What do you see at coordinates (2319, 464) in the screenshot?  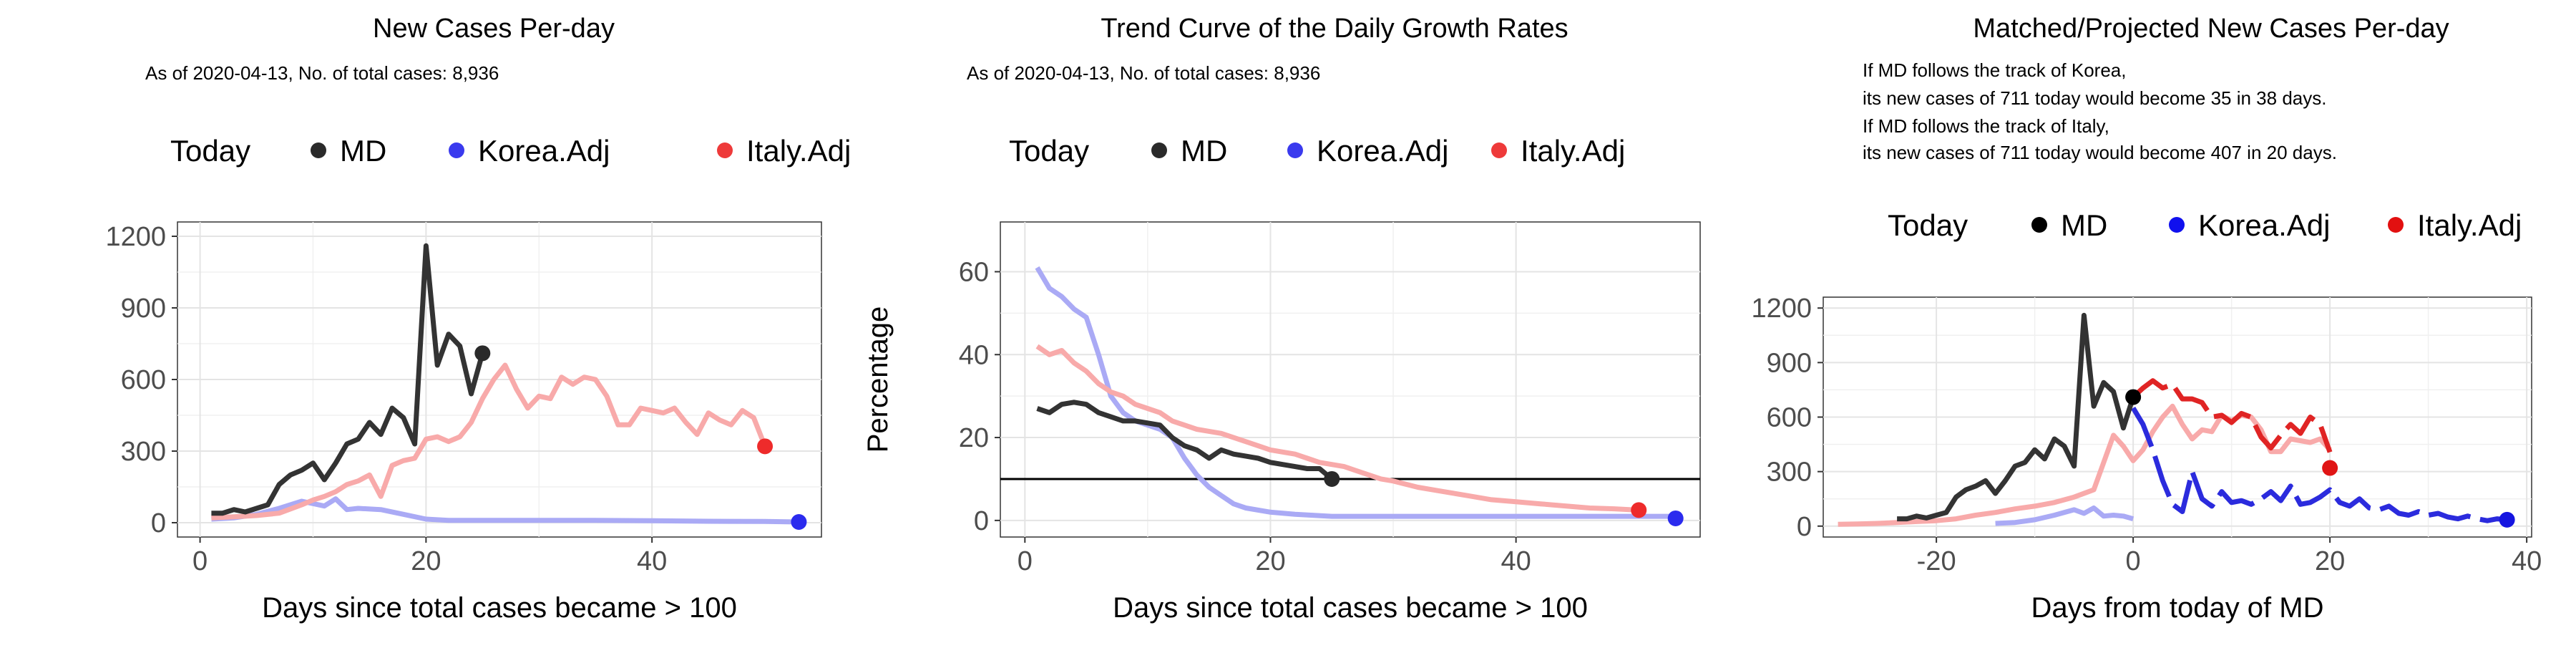 I see `series-line-korea-adj-projected` at bounding box center [2319, 464].